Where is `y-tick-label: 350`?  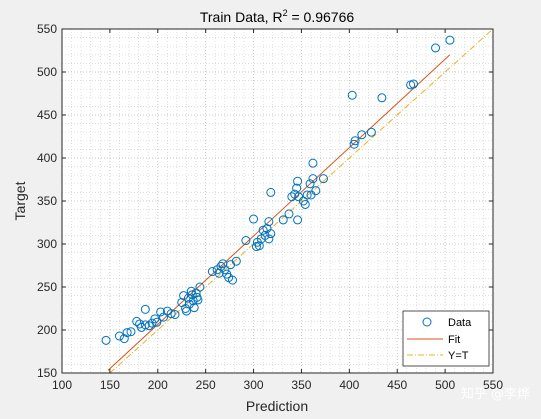
y-tick-label: 350 is located at coordinates (47, 201).